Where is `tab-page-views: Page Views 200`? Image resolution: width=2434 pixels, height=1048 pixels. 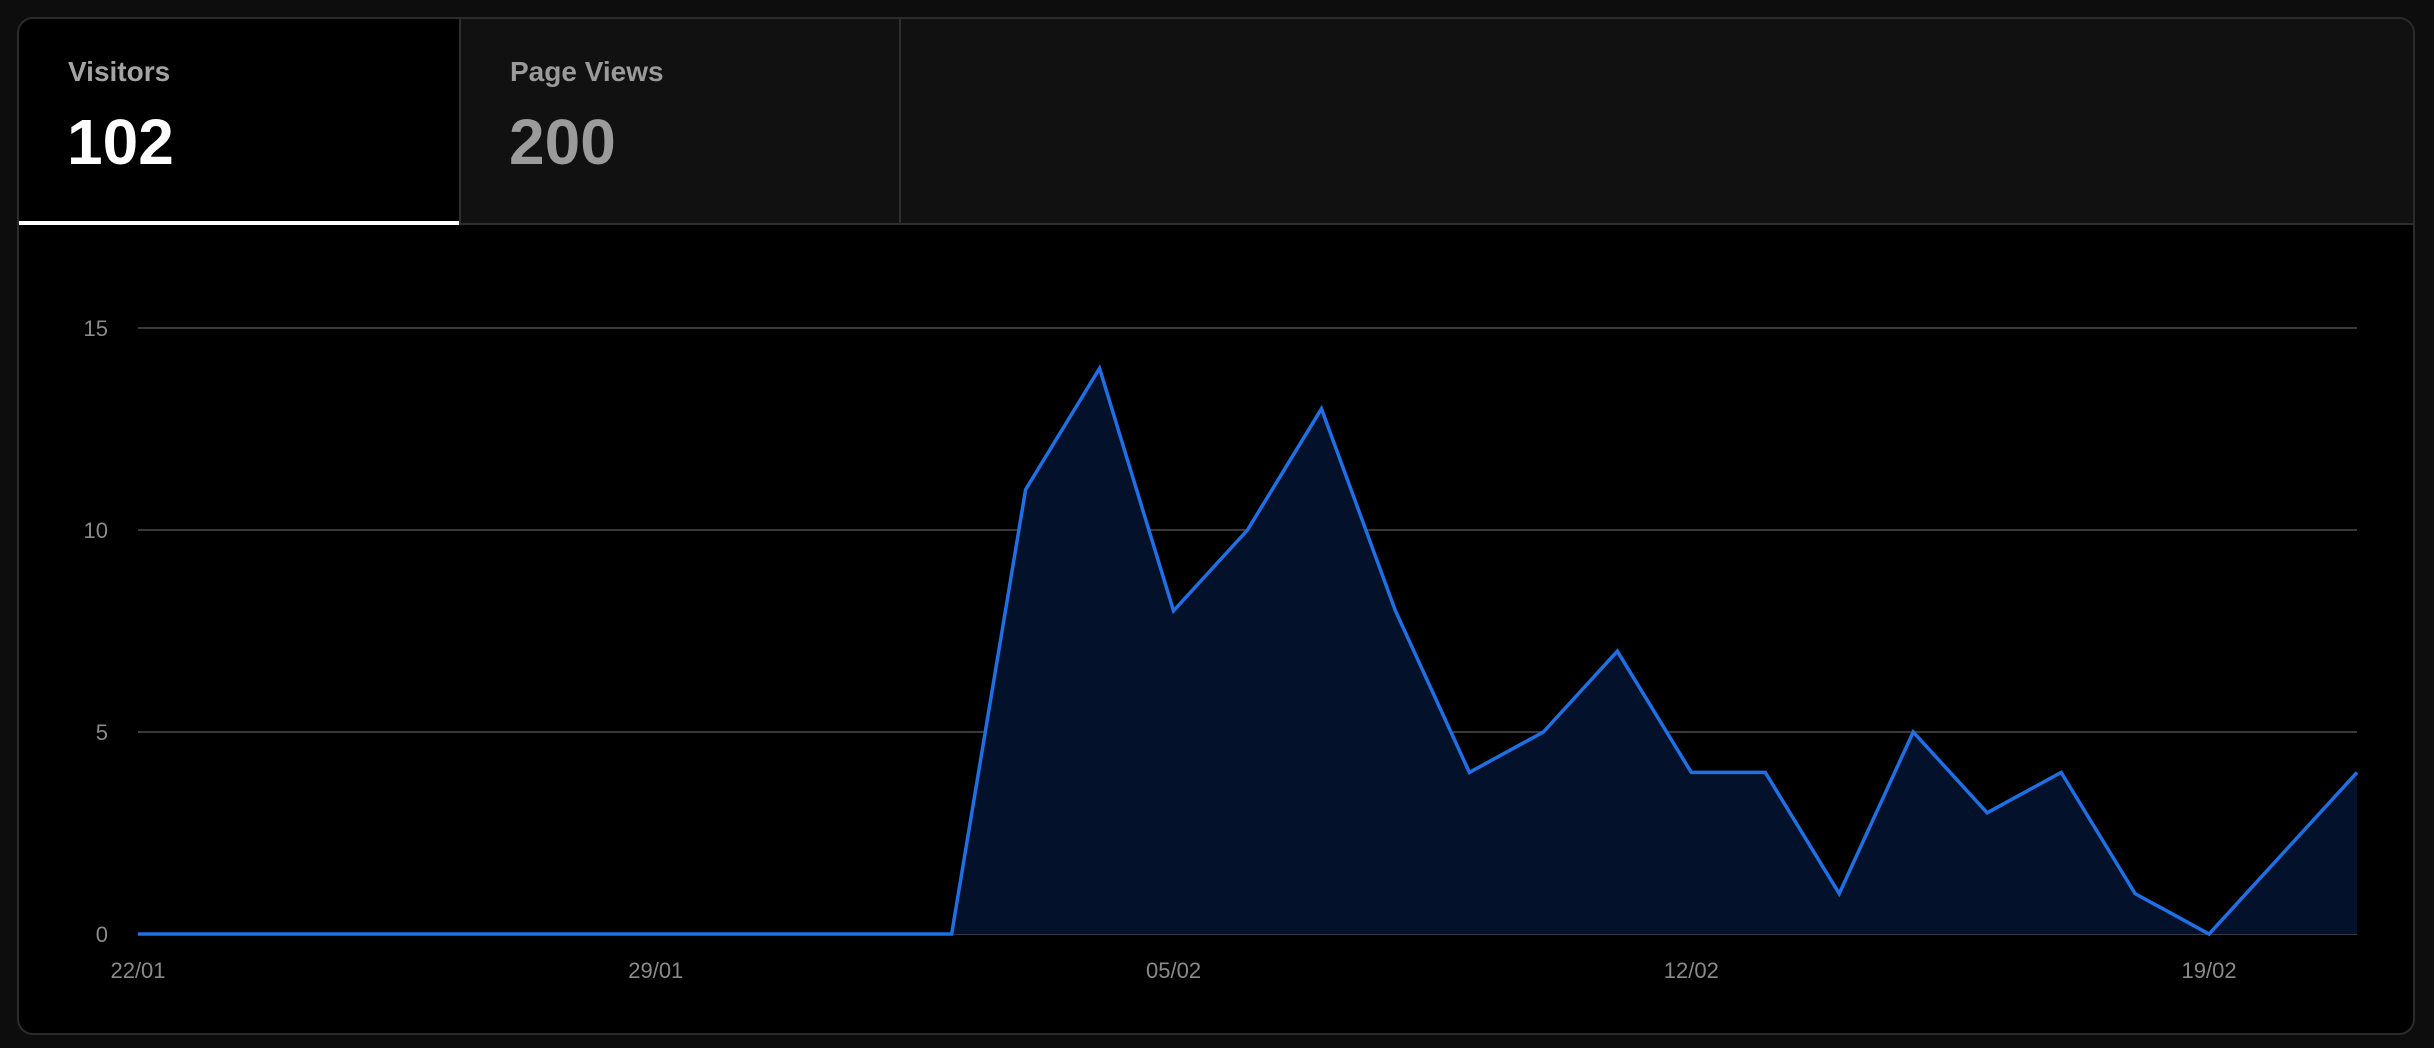 tab-page-views: Page Views 200 is located at coordinates (680, 121).